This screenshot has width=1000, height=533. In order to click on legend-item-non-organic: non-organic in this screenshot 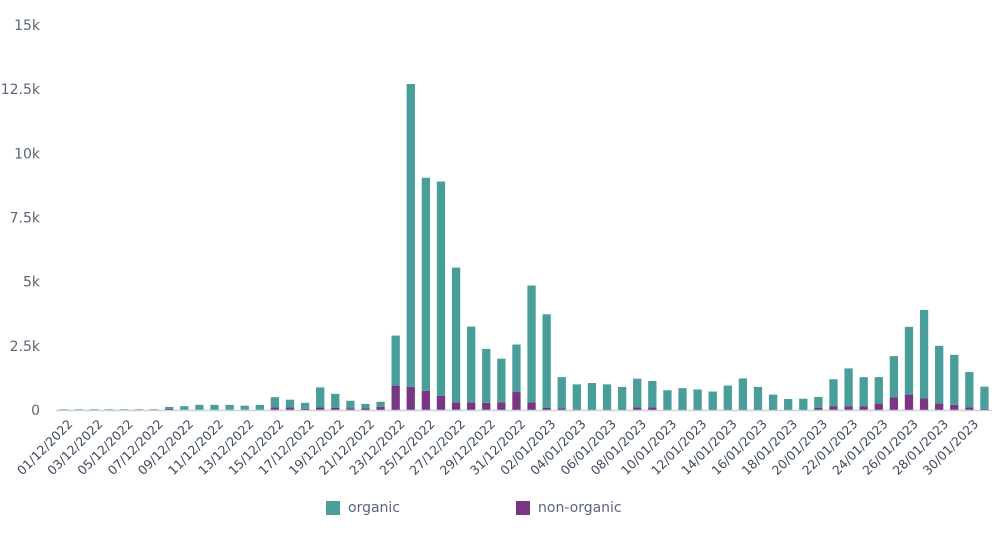, I will do `click(569, 508)`.